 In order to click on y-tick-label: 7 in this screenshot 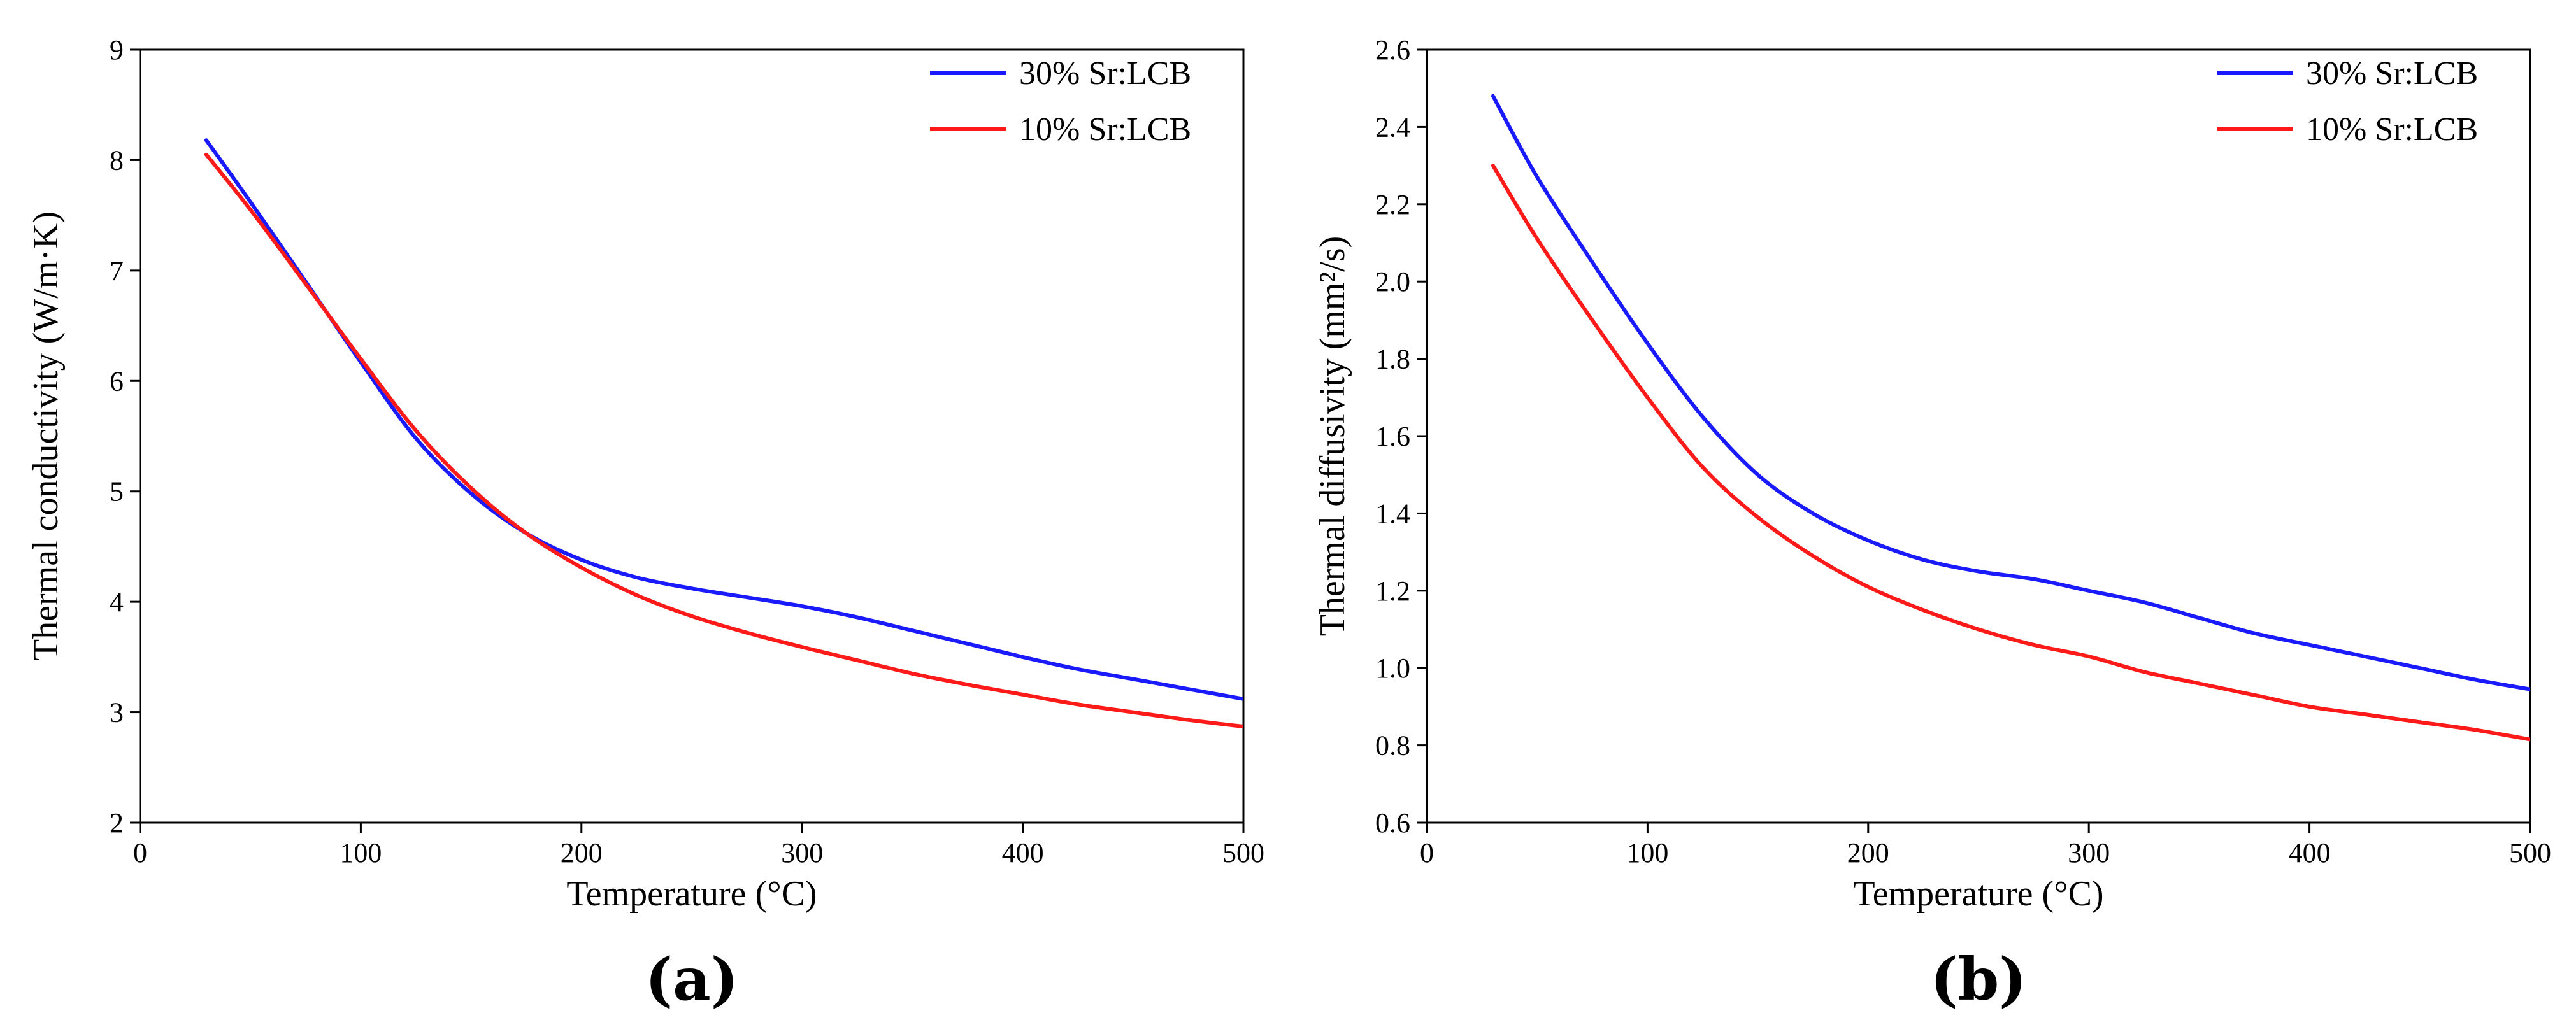, I will do `click(117, 271)`.